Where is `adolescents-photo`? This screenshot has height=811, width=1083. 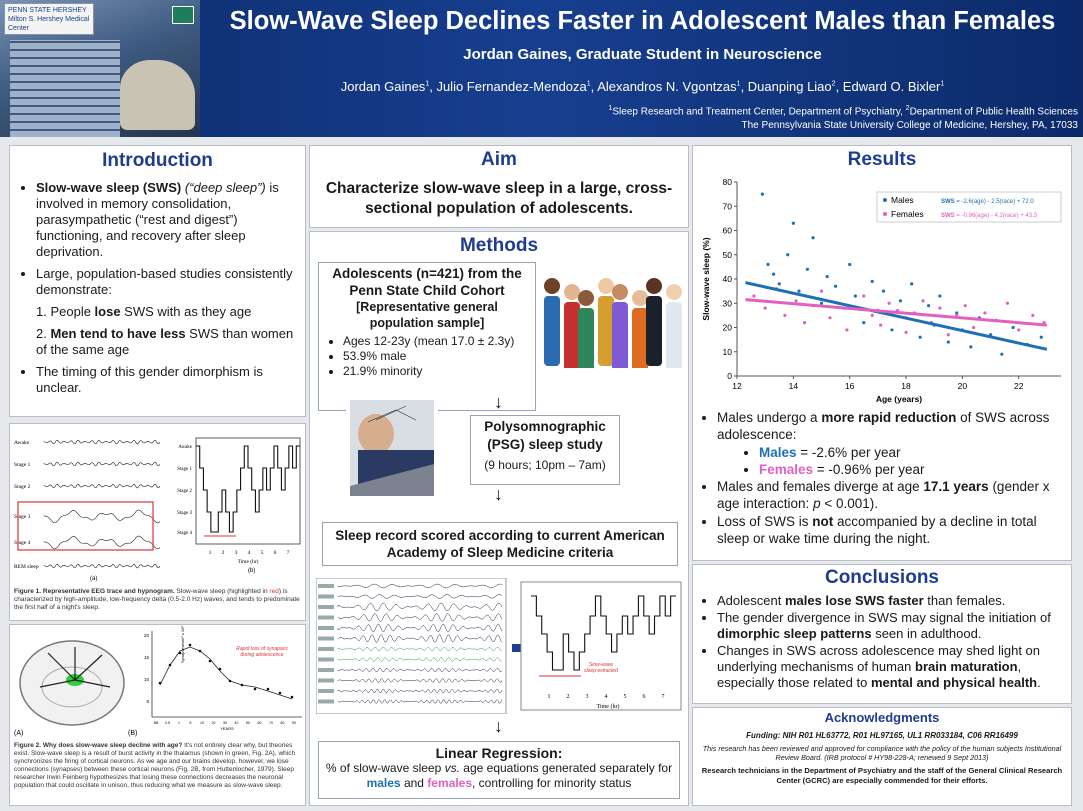
adolescents-photo is located at coordinates (613, 317).